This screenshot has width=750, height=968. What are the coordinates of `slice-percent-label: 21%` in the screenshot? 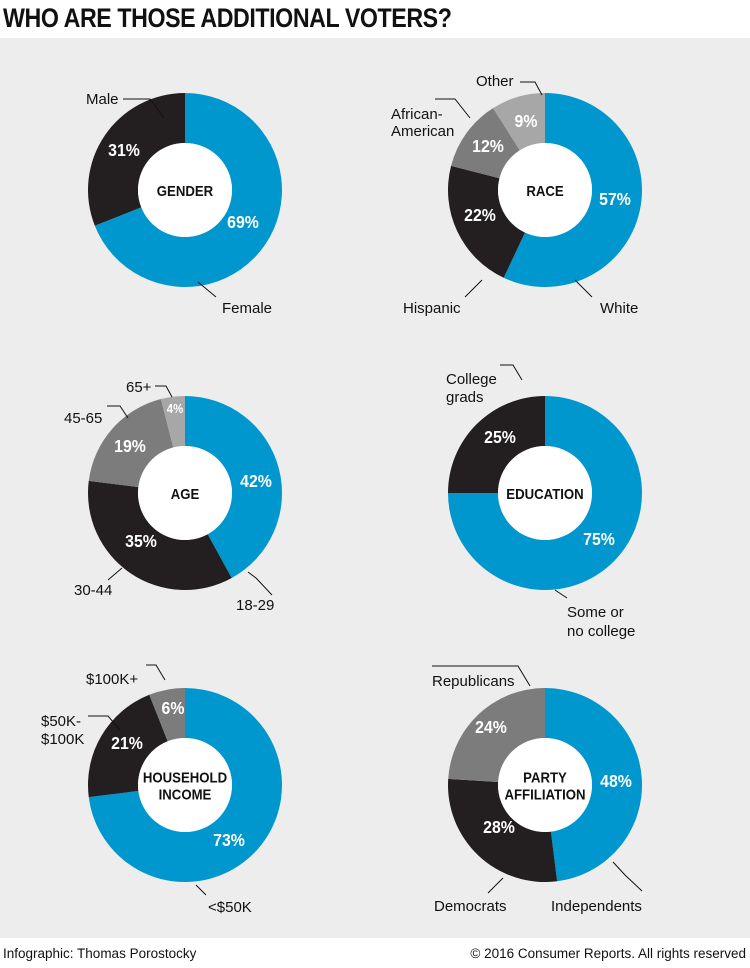 It's located at (127, 743).